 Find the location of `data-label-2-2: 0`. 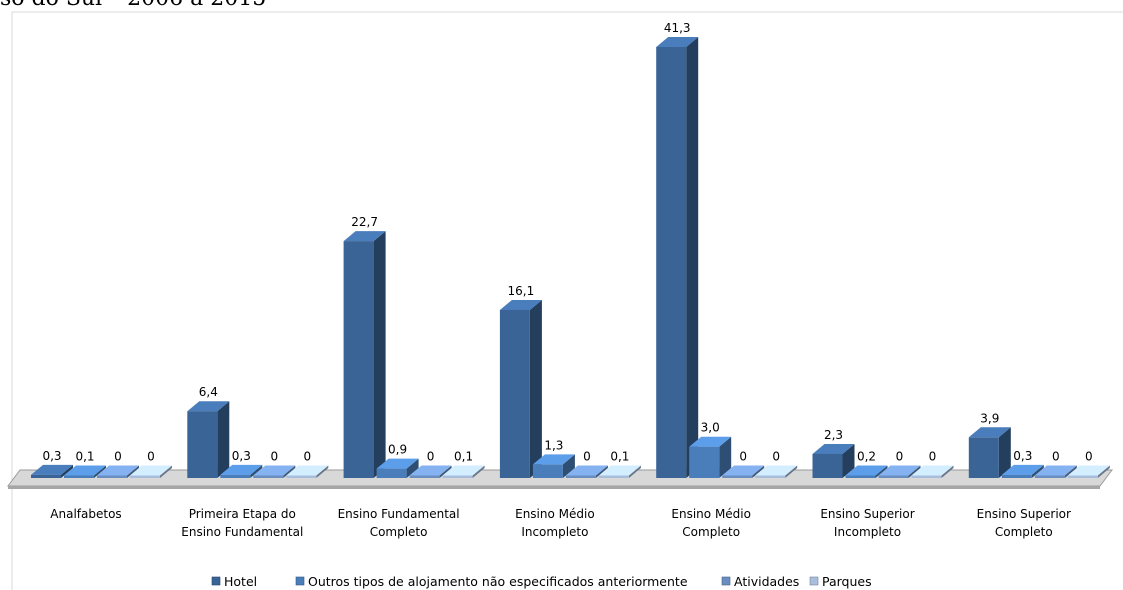

data-label-2-2: 0 is located at coordinates (431, 457).